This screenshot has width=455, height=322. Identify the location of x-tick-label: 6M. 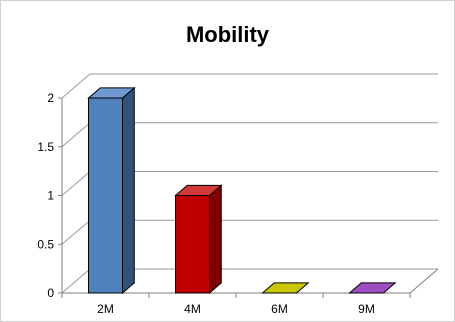
(279, 309).